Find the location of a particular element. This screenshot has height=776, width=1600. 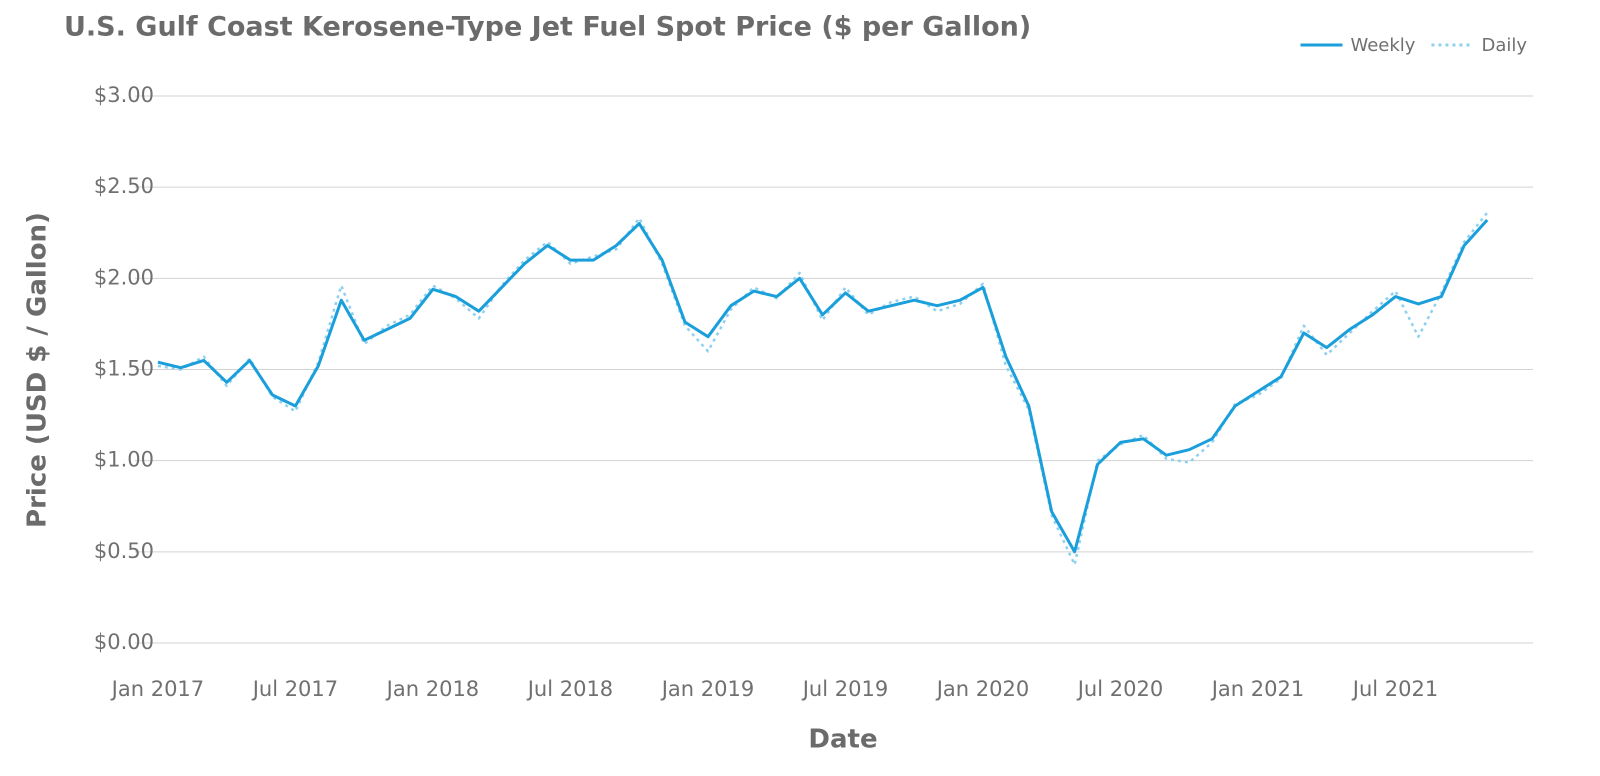

x-tick-label: Jul 2021 is located at coordinates (1394, 689).